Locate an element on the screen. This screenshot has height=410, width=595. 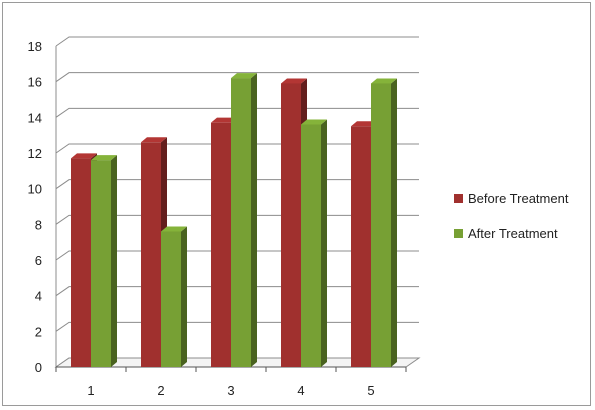
x-tick-label: 3 is located at coordinates (230, 390).